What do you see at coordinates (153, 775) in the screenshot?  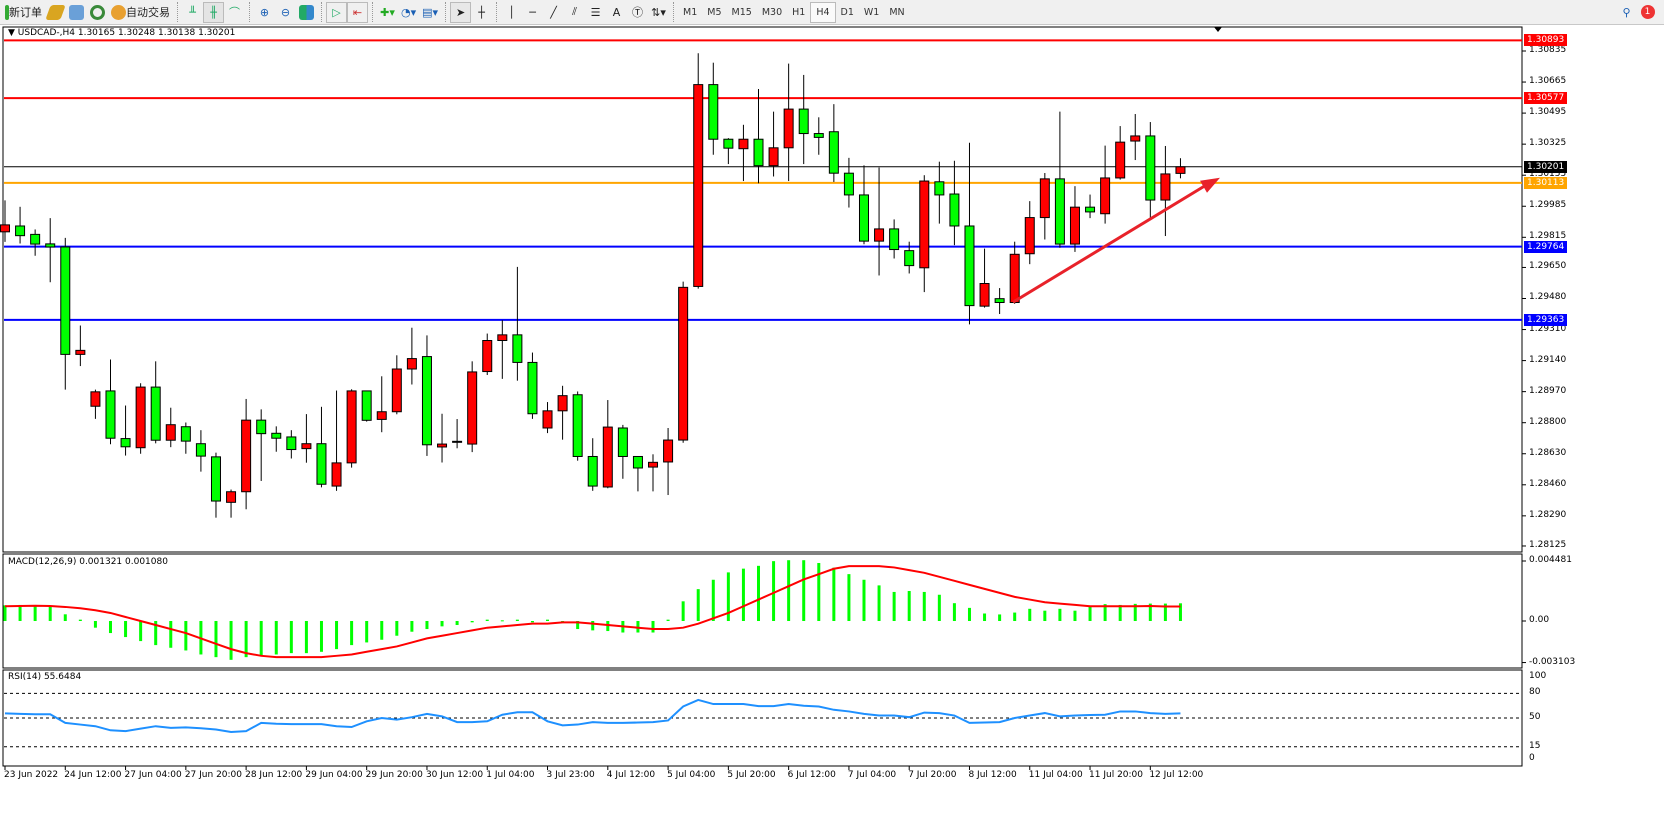 I see `time-label: 27 Jun 04:00` at bounding box center [153, 775].